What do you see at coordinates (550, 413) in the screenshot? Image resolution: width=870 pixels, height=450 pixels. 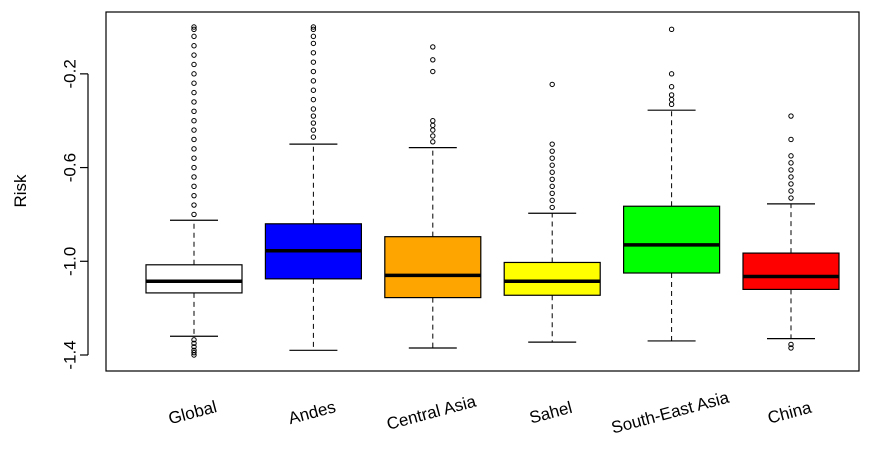 I see `x-category-label: Sahel` at bounding box center [550, 413].